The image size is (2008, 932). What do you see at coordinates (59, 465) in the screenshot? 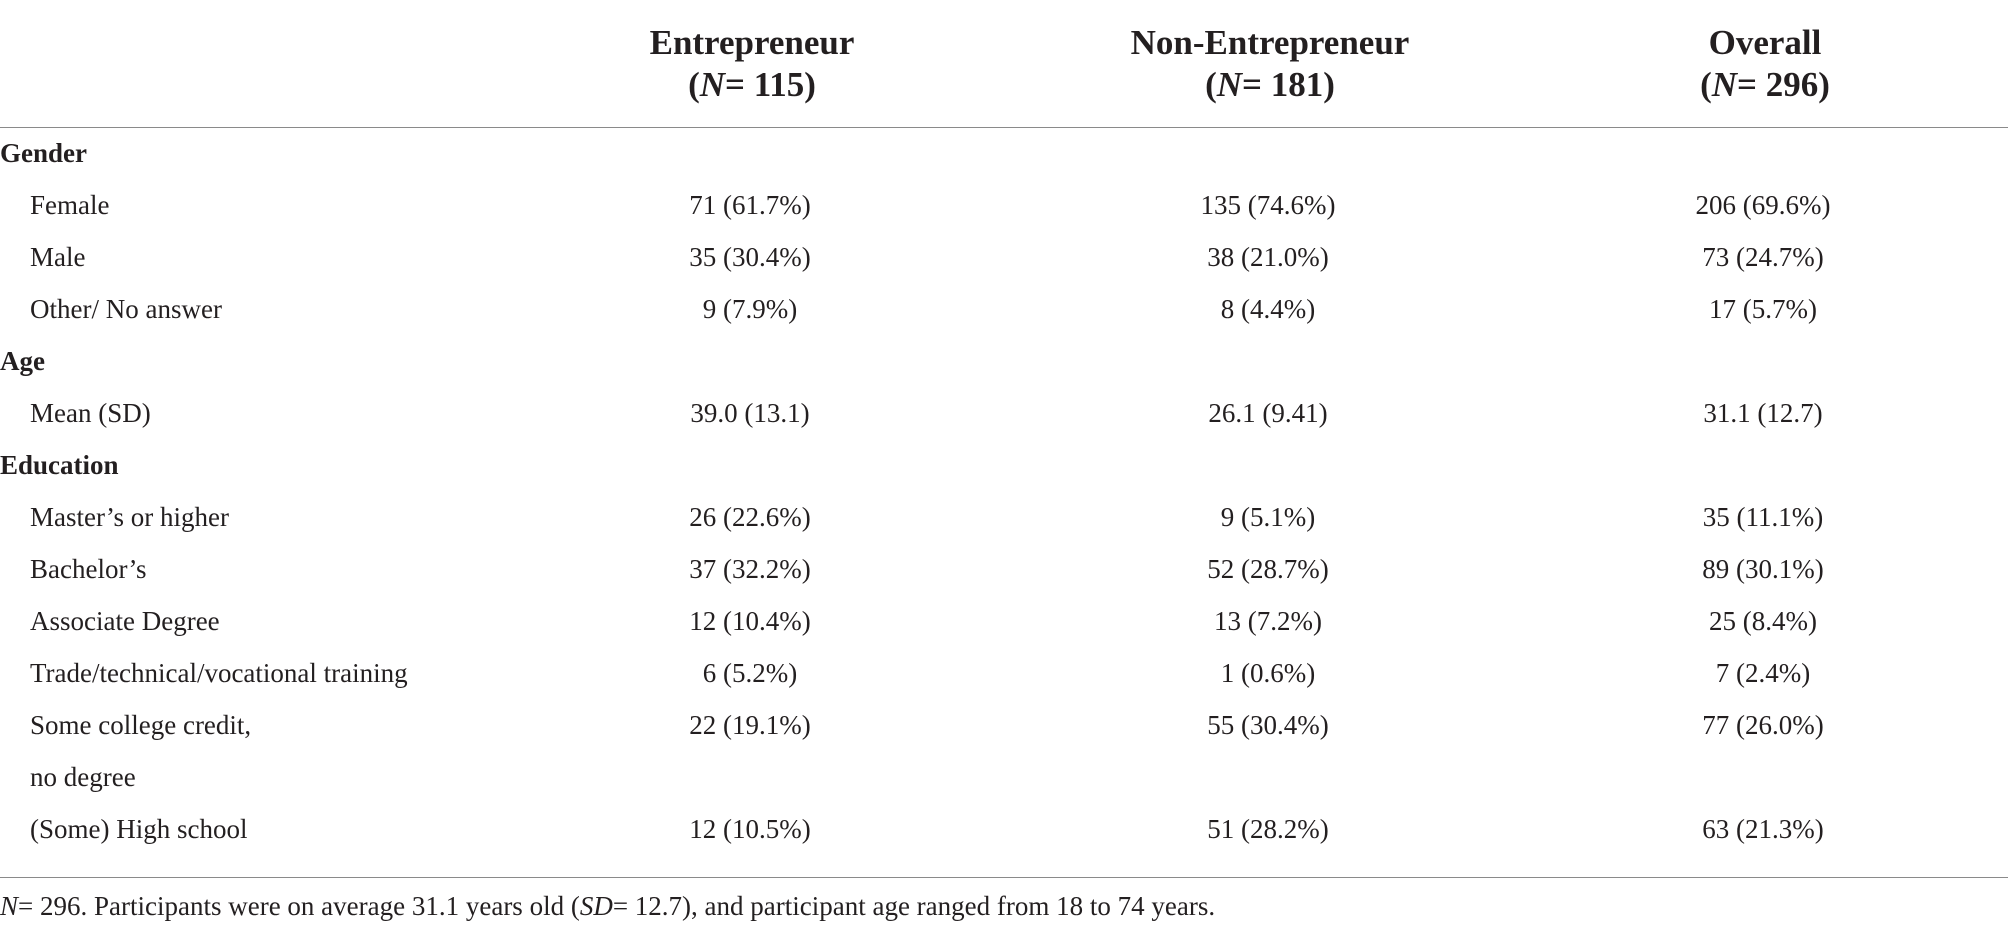
I see `section-title: Education` at bounding box center [59, 465].